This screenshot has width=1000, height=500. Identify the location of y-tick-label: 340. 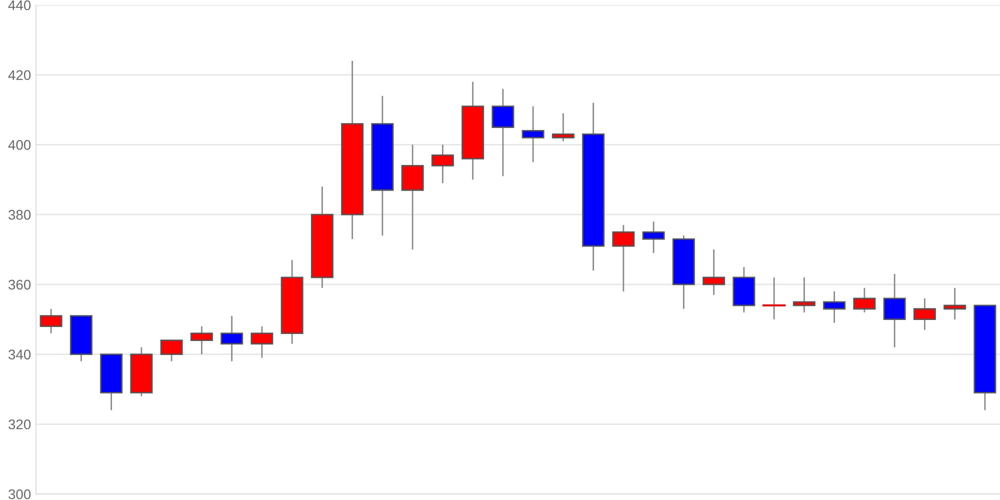
(19, 355).